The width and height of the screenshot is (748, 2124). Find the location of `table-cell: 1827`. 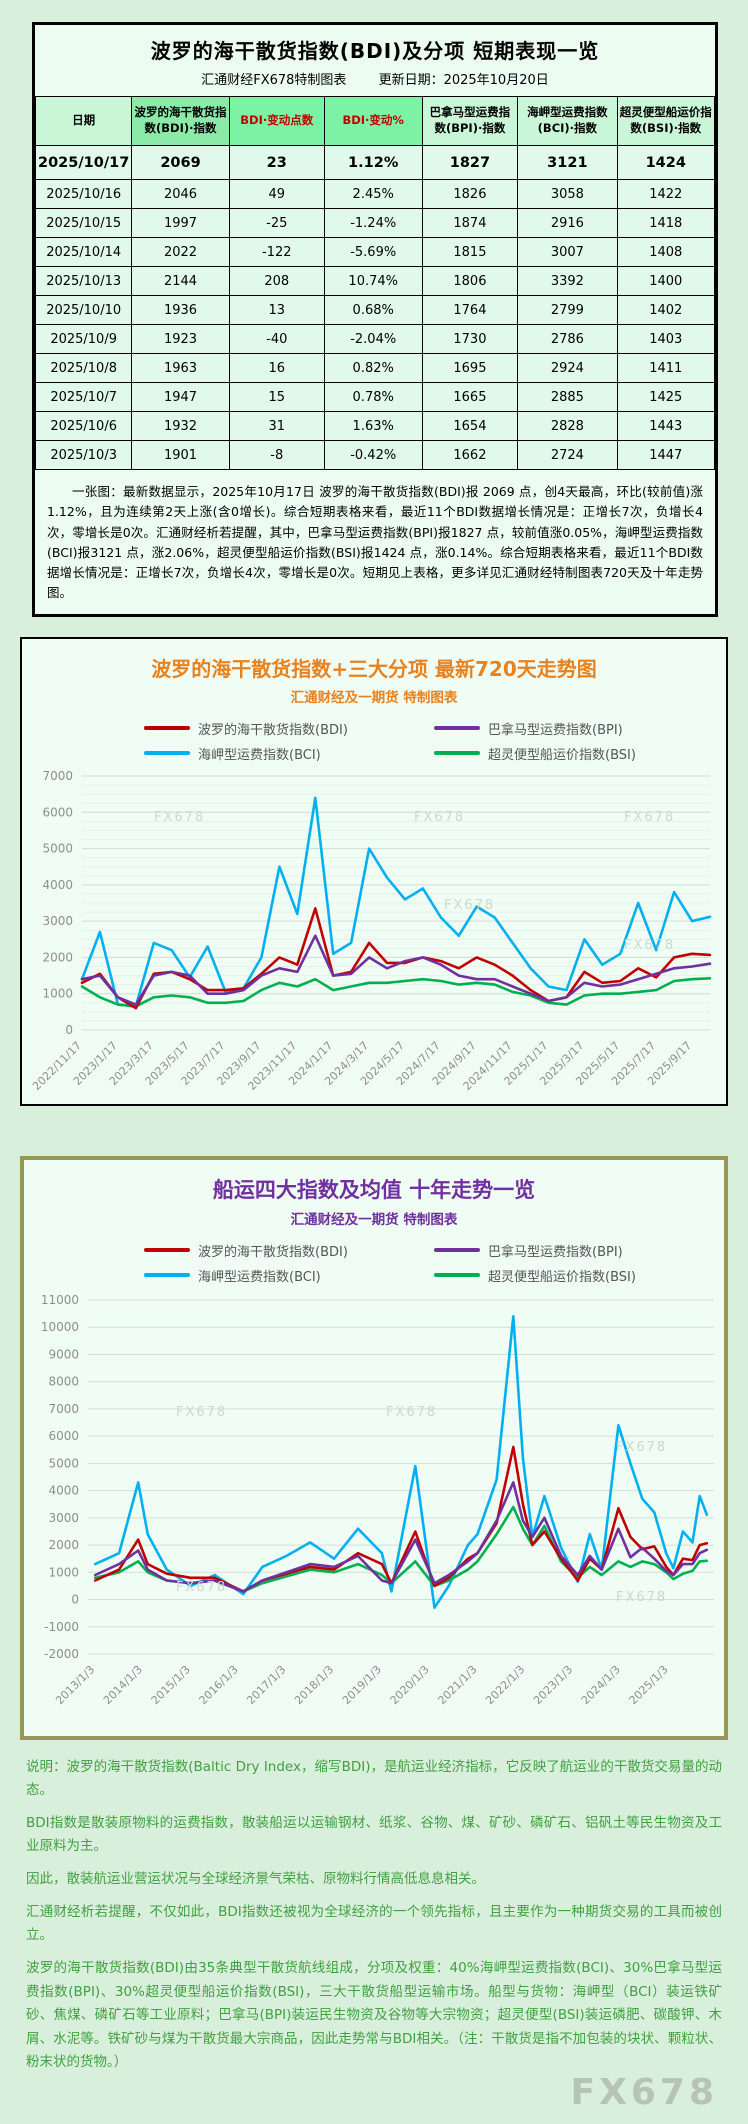

table-cell: 1827 is located at coordinates (470, 162).